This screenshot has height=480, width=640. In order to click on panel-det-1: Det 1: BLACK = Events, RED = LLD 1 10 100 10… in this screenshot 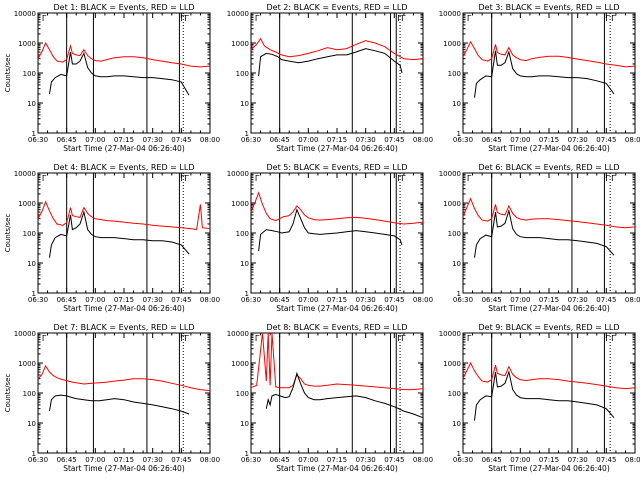, I will do `click(112, 78)`.